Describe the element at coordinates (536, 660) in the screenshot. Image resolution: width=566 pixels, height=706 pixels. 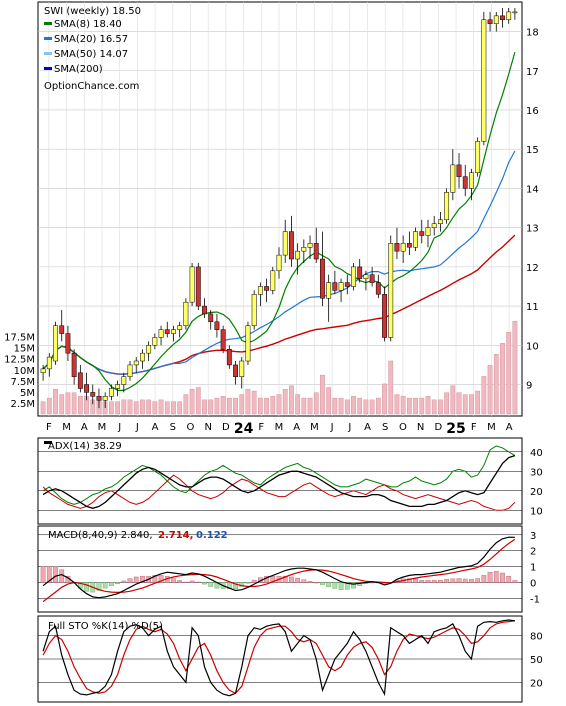
I see `indicator-tick-label: 50` at that location.